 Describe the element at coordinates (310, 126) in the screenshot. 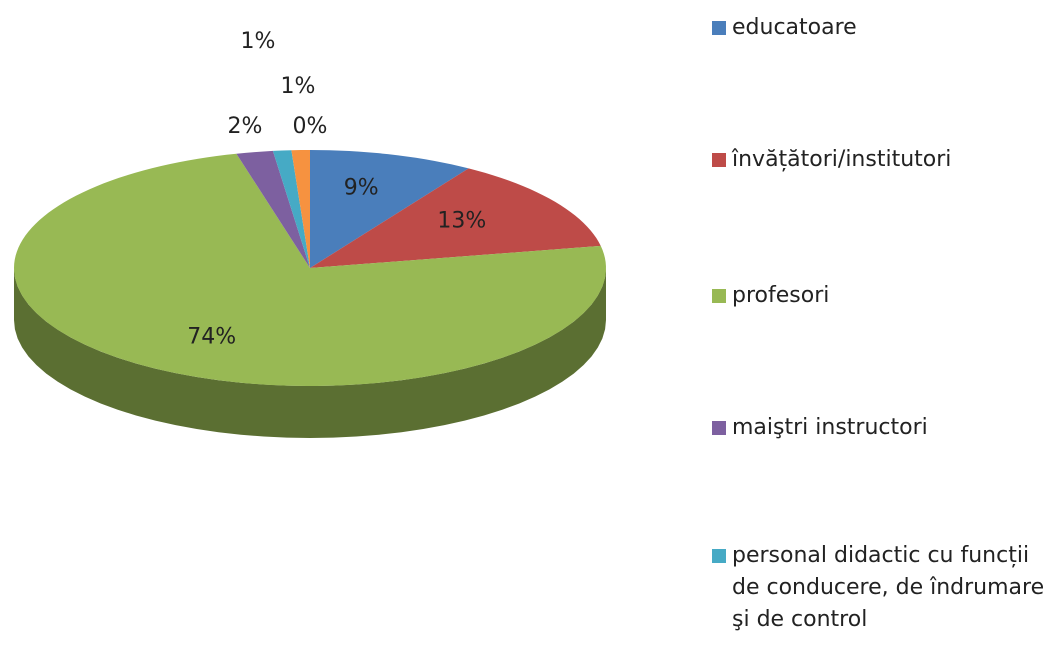

I see `data-label: 0%` at that location.